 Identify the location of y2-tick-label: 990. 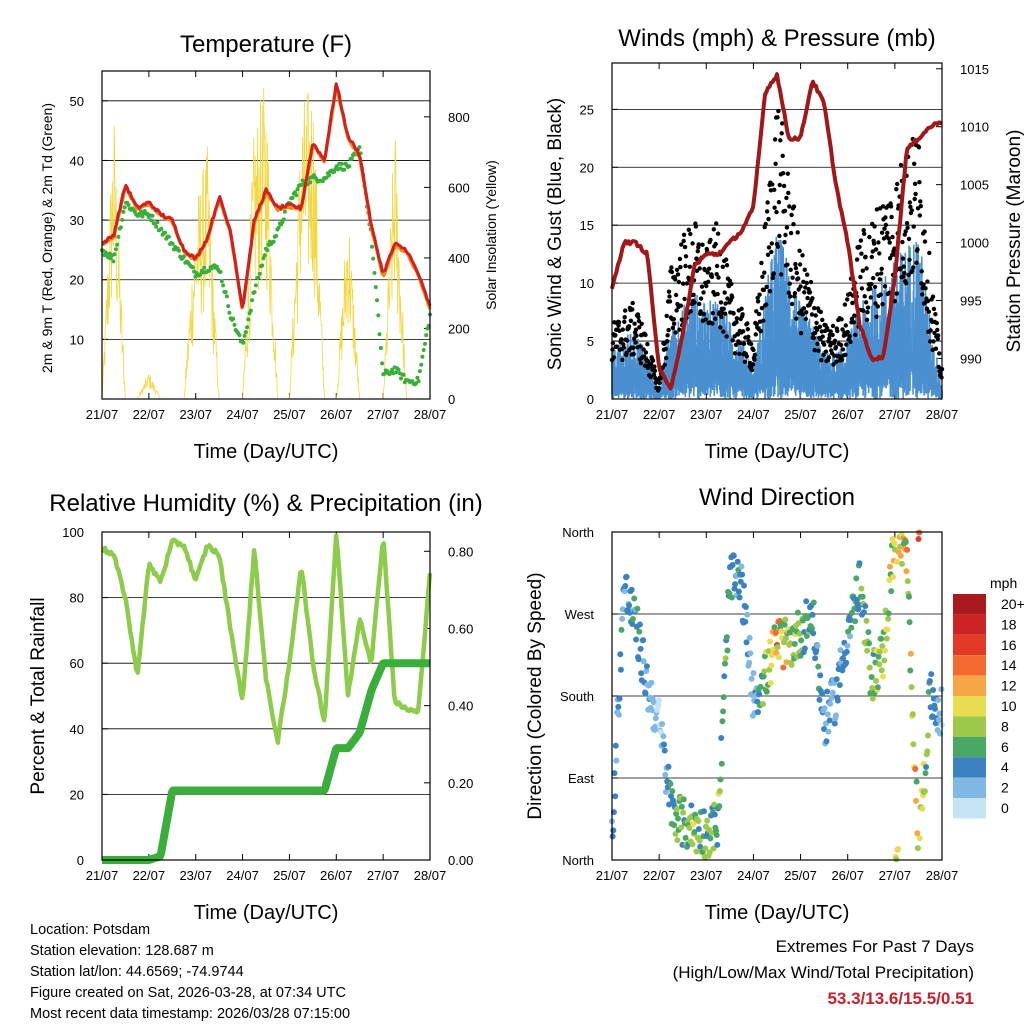
(971, 358).